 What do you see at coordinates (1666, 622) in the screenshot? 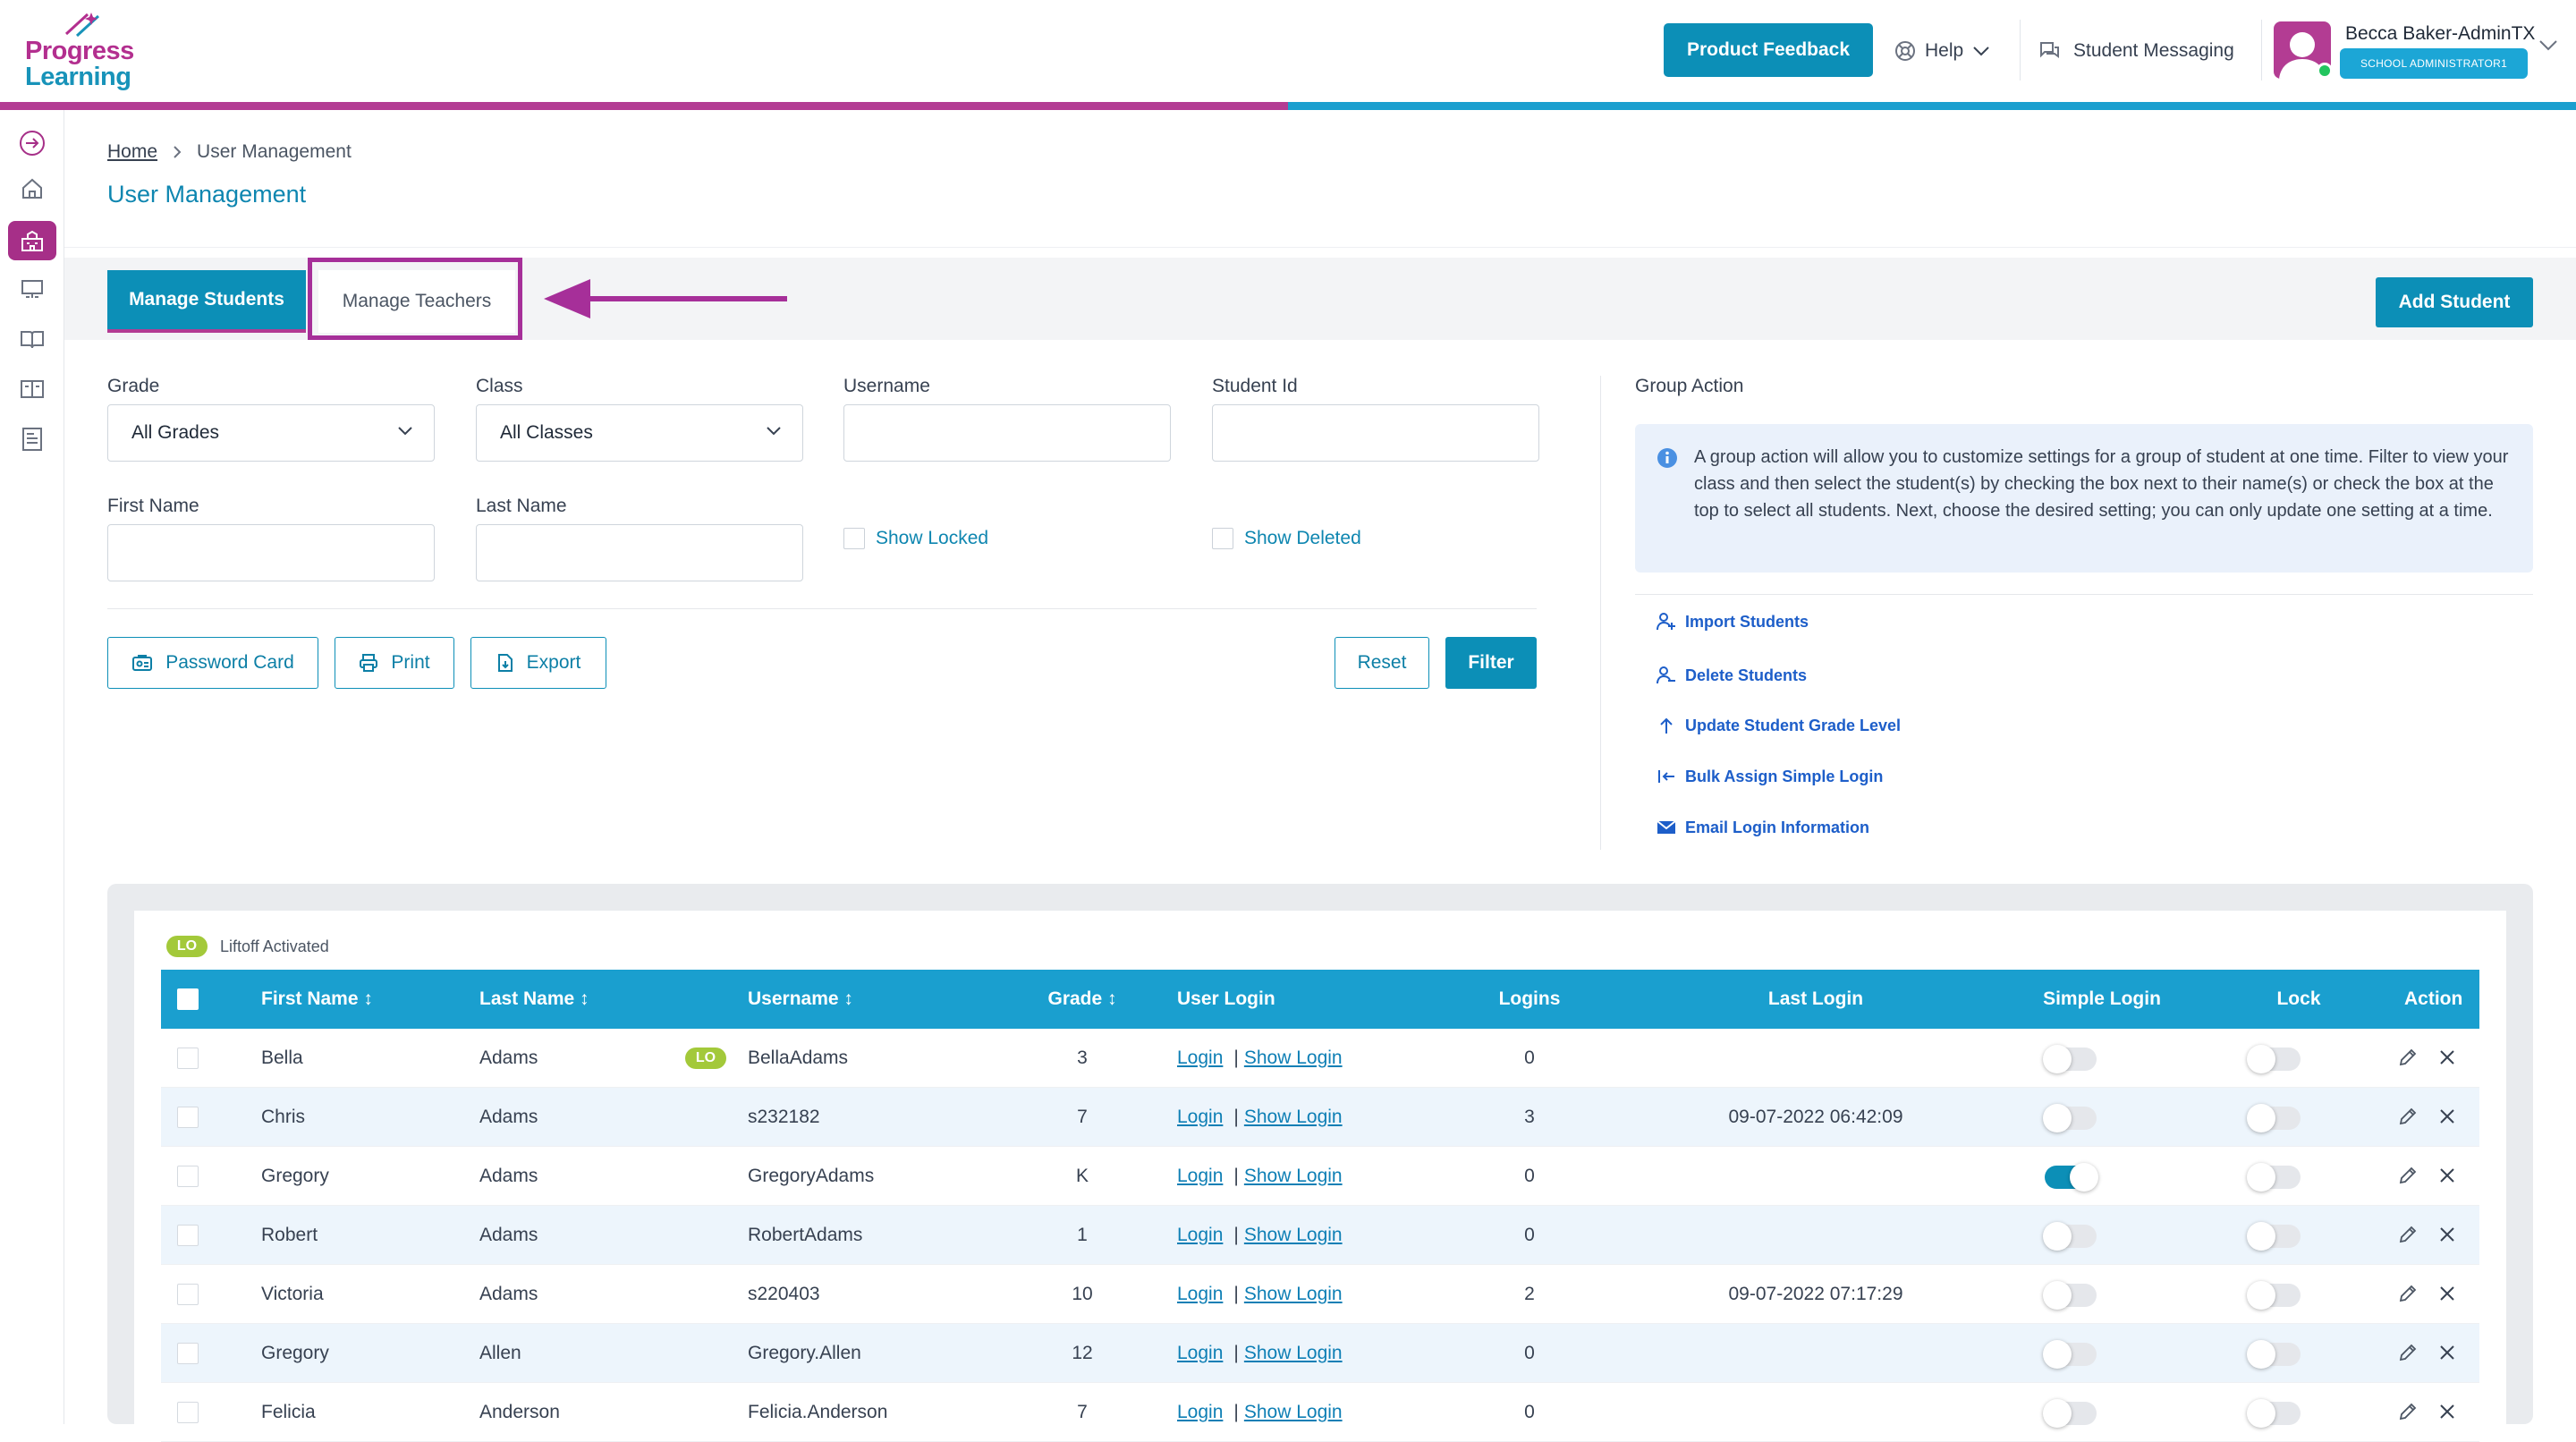
I see `user-plus-icon` at bounding box center [1666, 622].